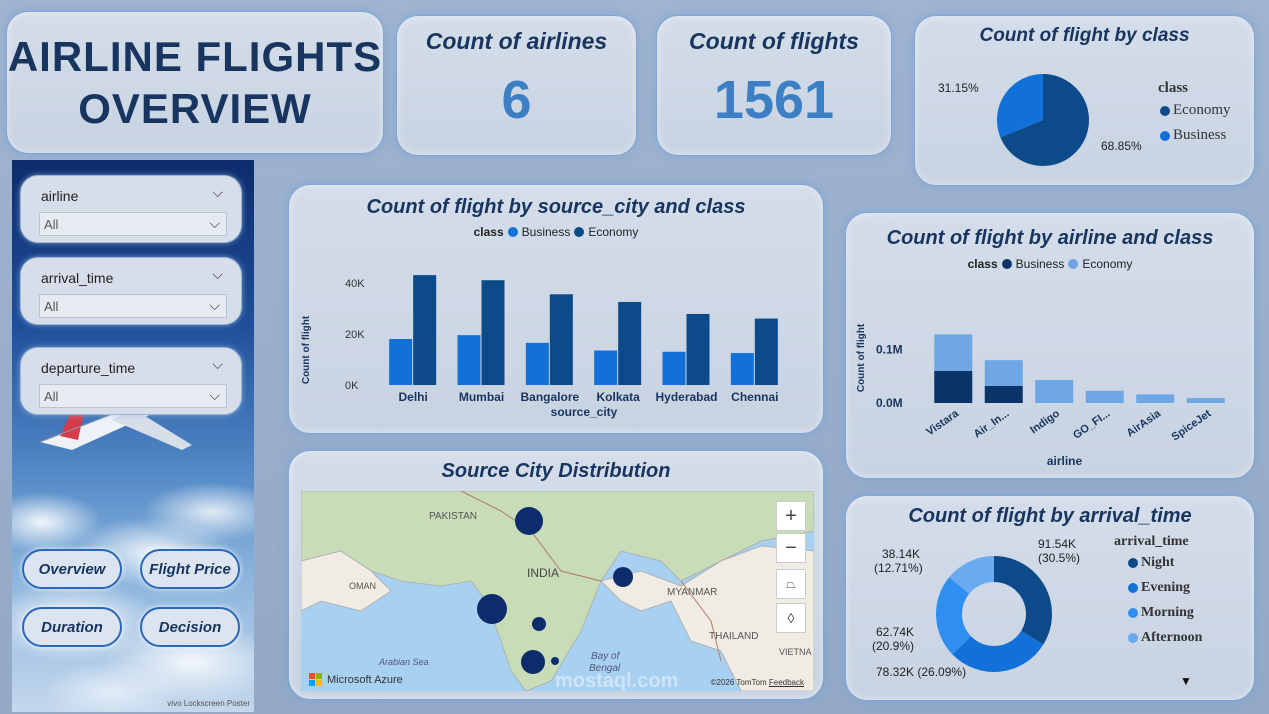  Describe the element at coordinates (195, 82) in the screenshot. I see `page-title: AIRLINE FLIGHTS OVERVIEW` at that location.